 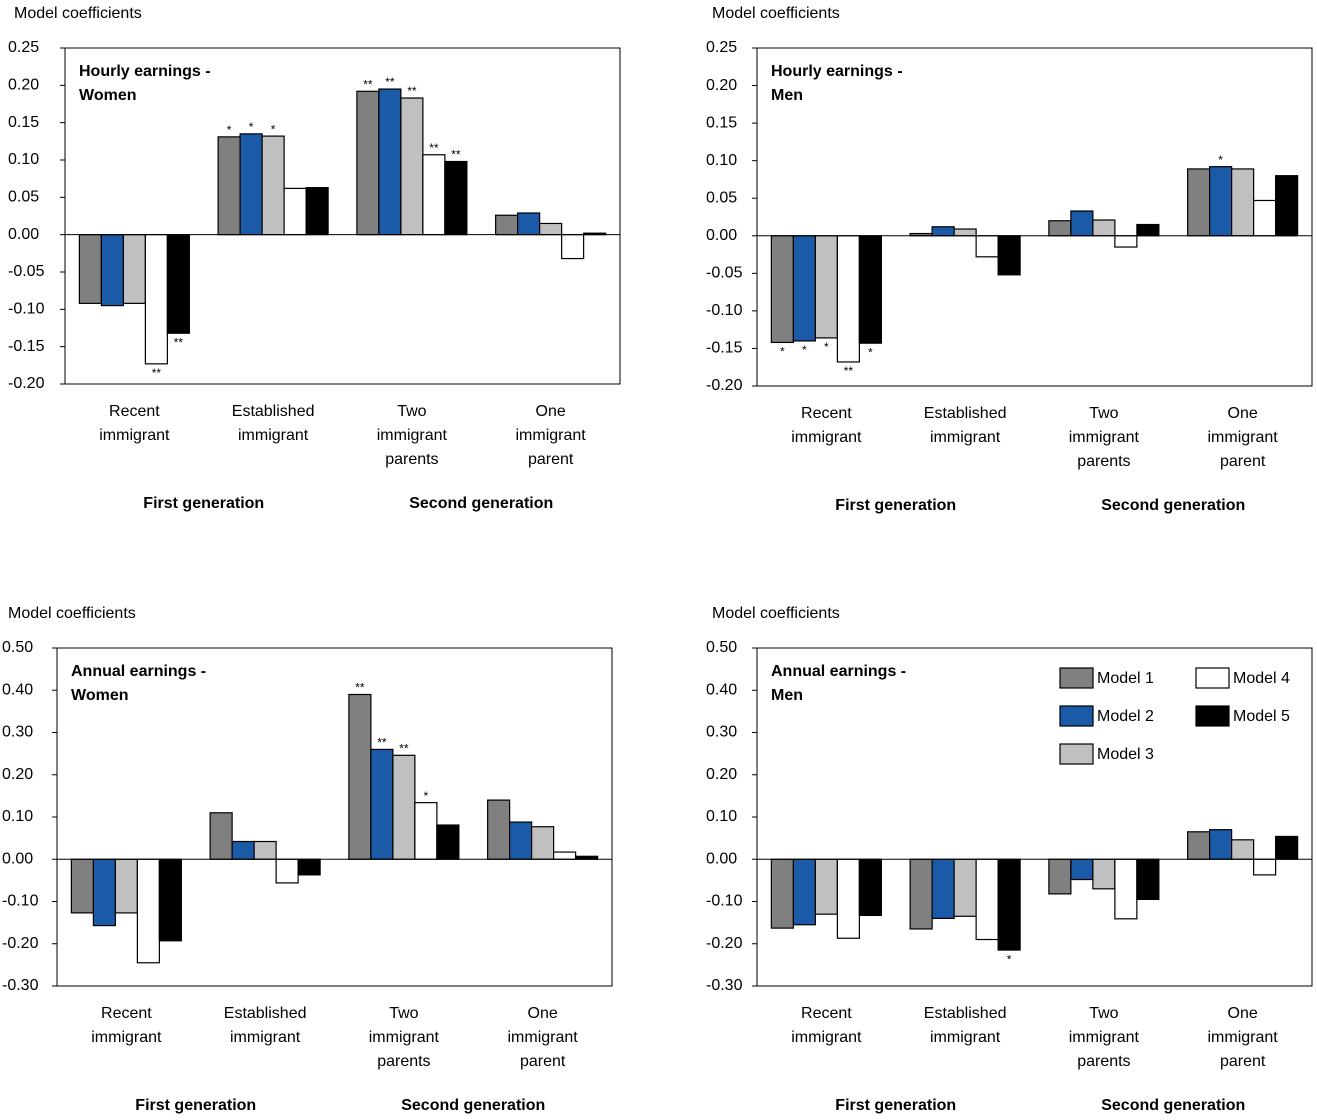 What do you see at coordinates (721, 689) in the screenshot?
I see `y-tick-label: 0.40` at bounding box center [721, 689].